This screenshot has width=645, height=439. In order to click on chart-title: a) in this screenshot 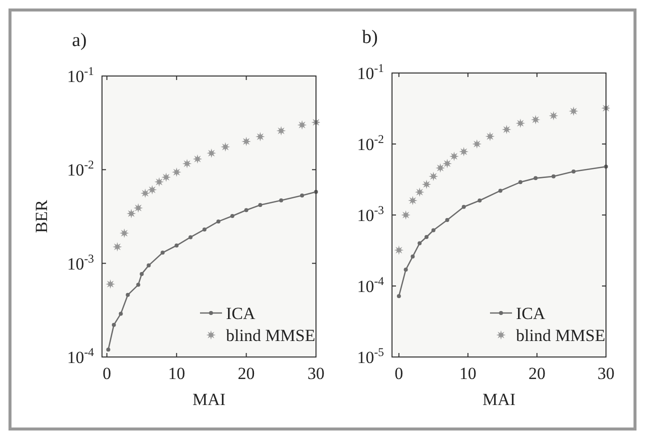, I will do `click(79, 40)`.